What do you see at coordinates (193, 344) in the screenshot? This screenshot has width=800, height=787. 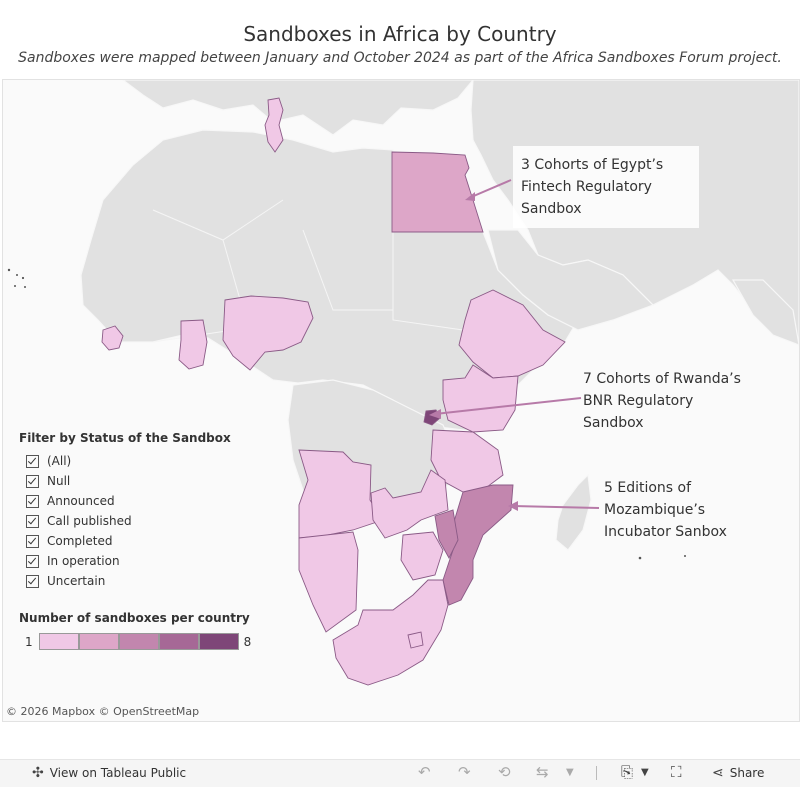 I see `country-ghana` at bounding box center [193, 344].